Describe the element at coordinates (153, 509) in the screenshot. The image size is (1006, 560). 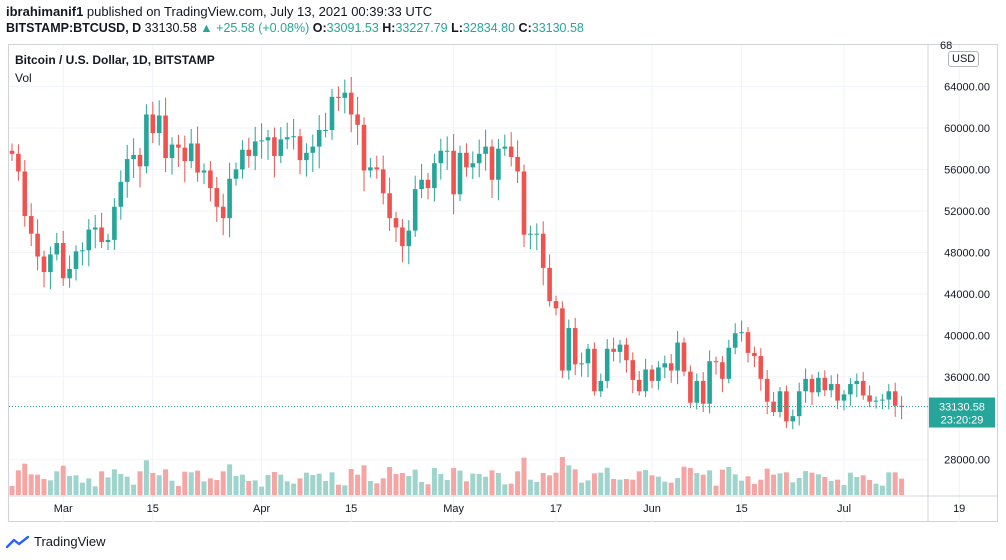
I see `x-tick-label: 15` at that location.